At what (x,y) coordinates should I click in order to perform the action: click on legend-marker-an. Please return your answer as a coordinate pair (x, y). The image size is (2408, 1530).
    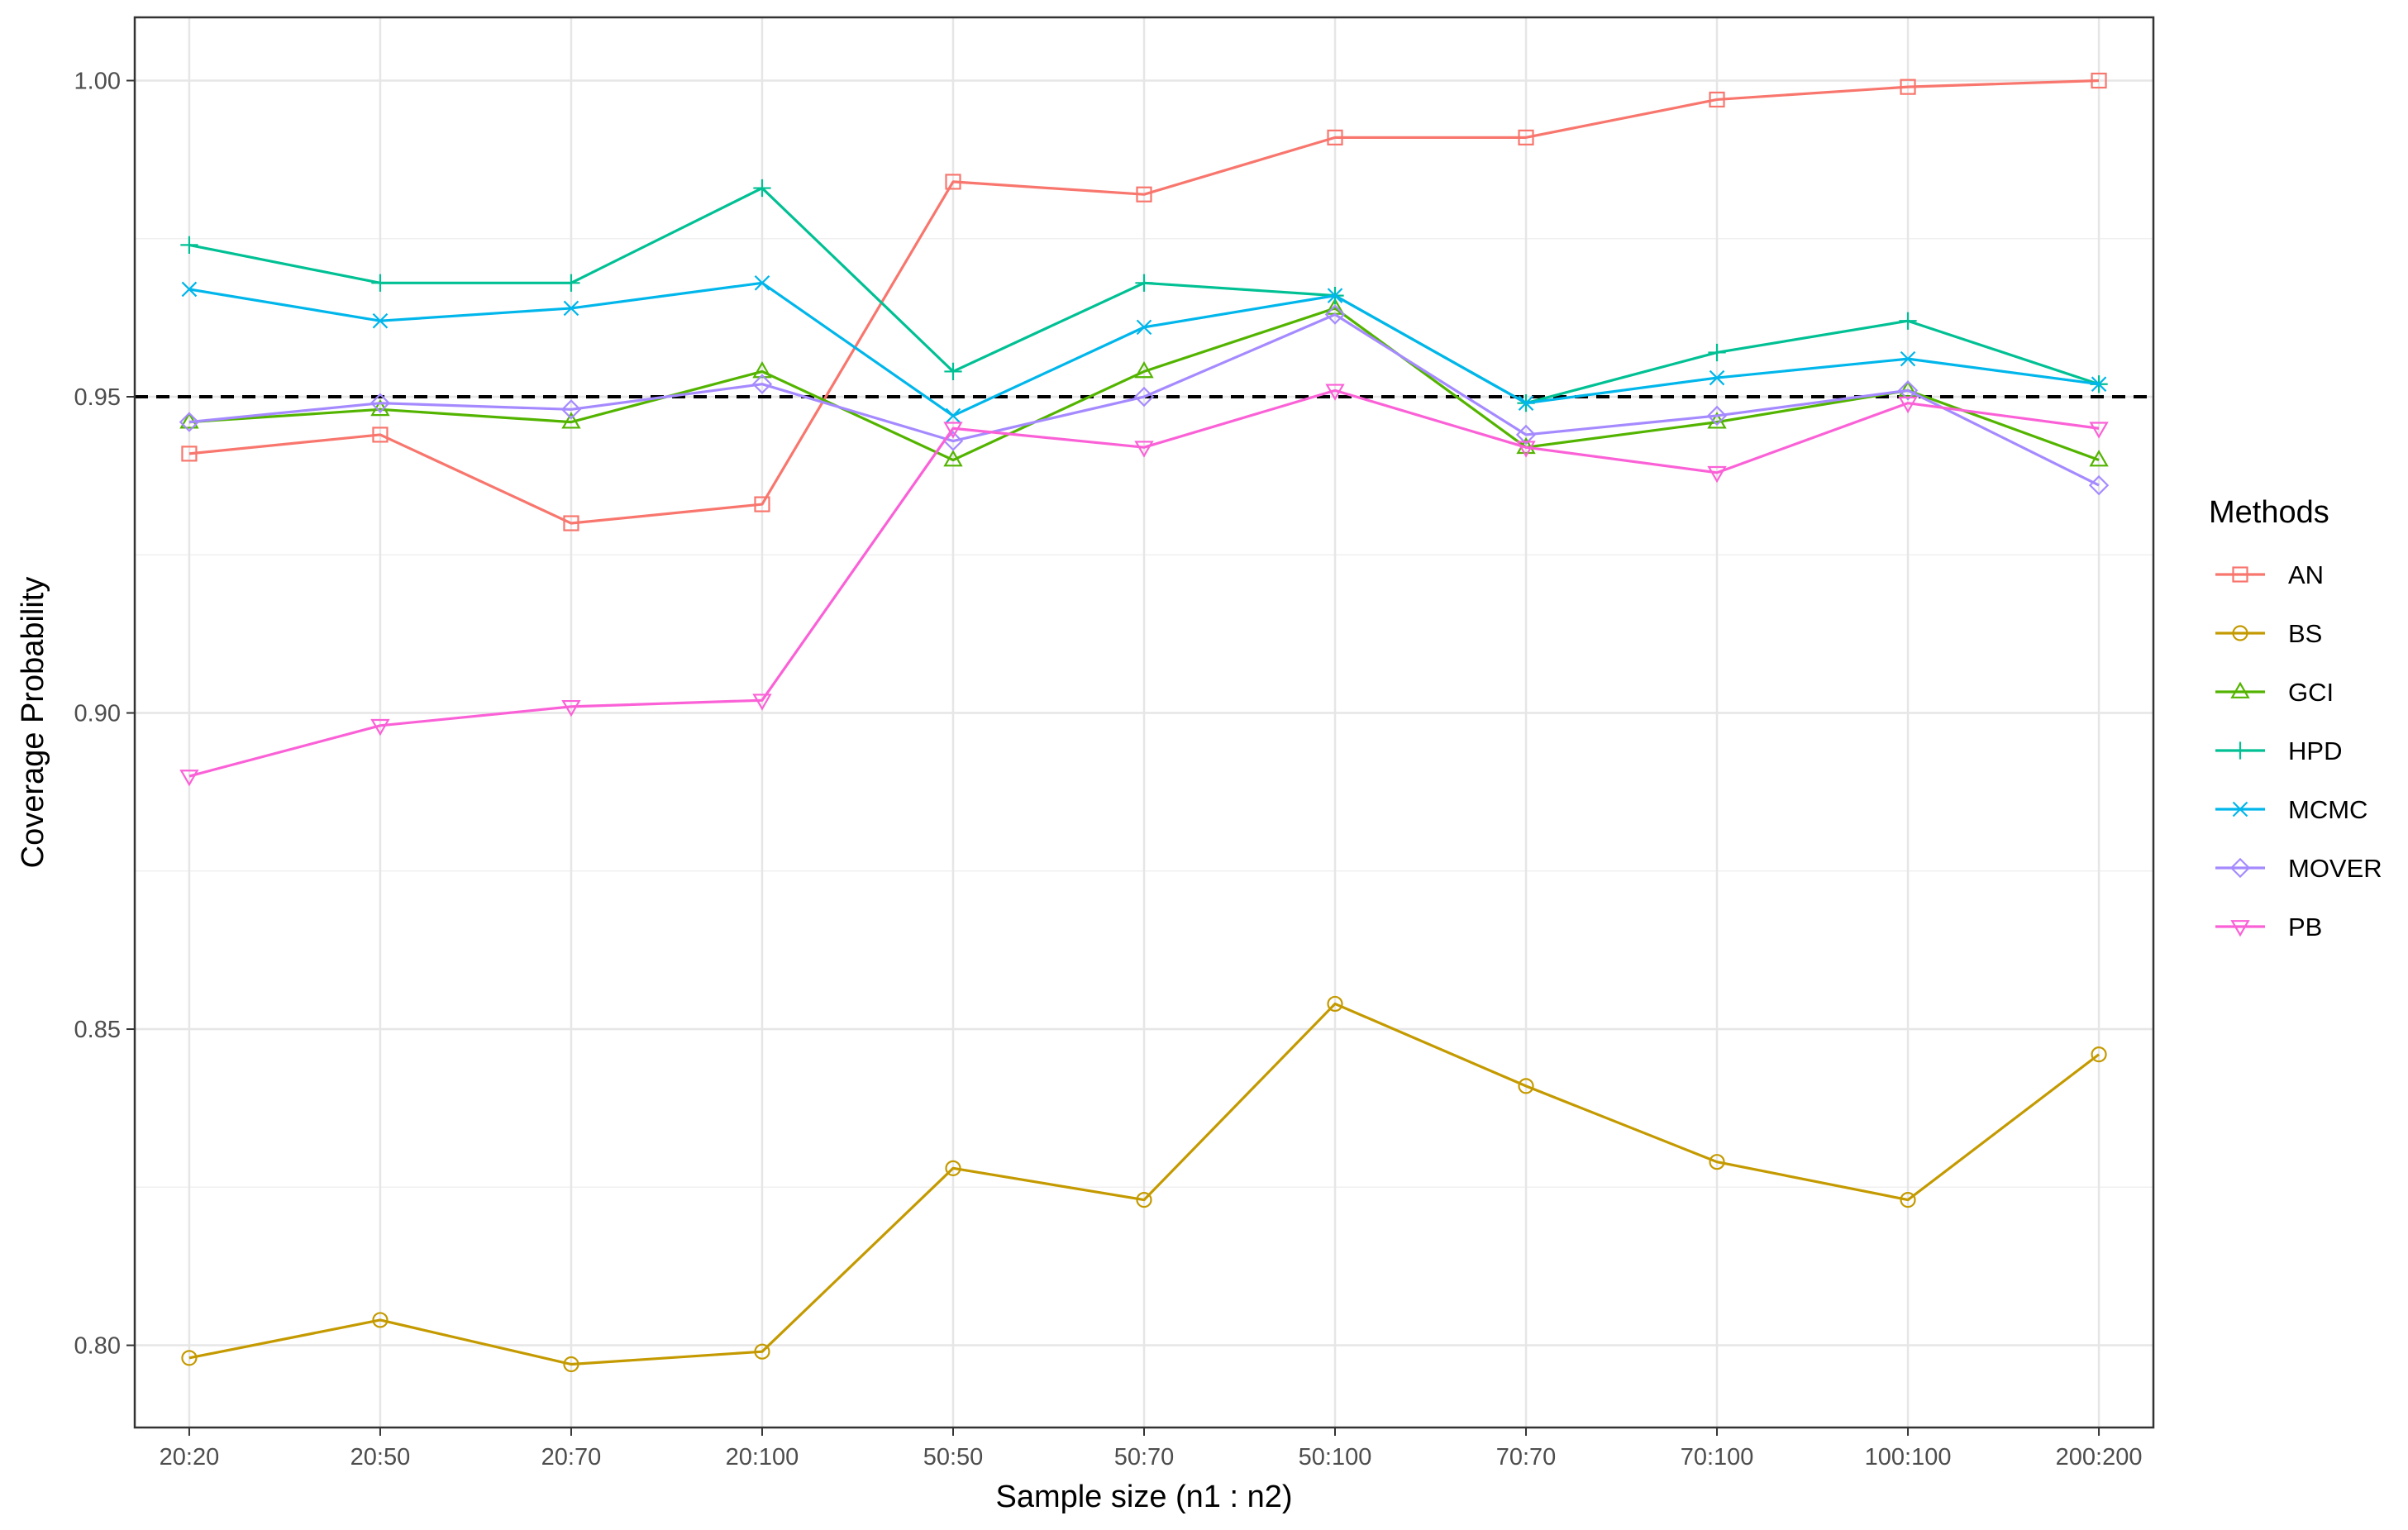
    Looking at the image, I should click on (2240, 574).